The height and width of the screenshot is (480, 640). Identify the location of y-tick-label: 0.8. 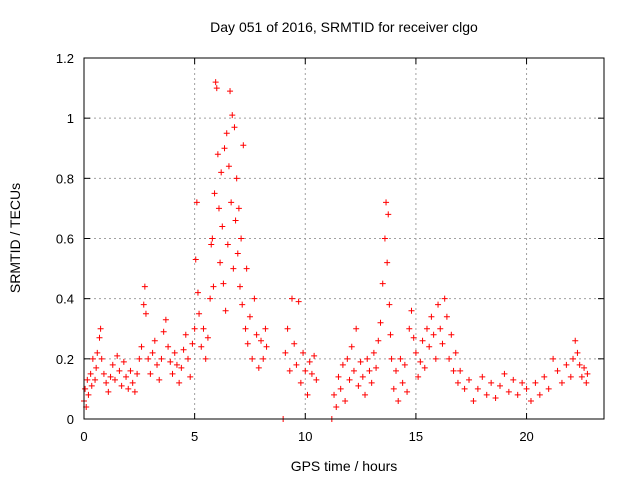
(65, 178).